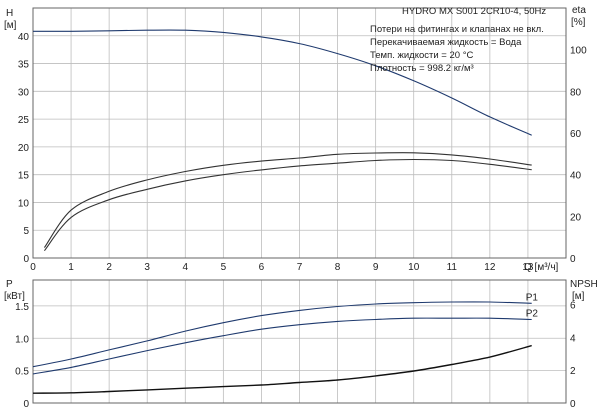 The image size is (604, 416). Describe the element at coordinates (24, 65) in the screenshot. I see `y-tick-label: 35` at that location.